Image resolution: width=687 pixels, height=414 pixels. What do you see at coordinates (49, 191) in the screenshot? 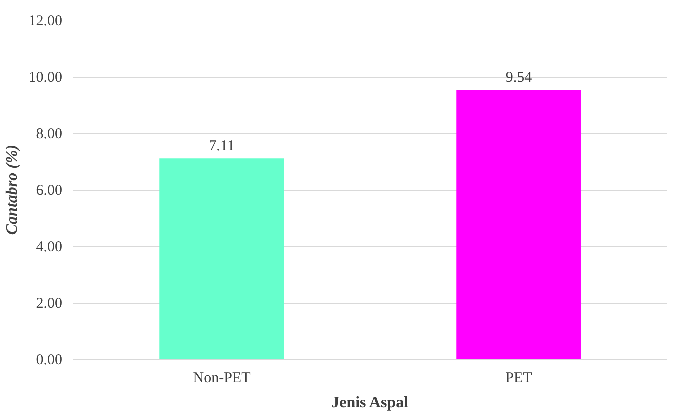
I see `y-tick-label: 6.00` at bounding box center [49, 191].